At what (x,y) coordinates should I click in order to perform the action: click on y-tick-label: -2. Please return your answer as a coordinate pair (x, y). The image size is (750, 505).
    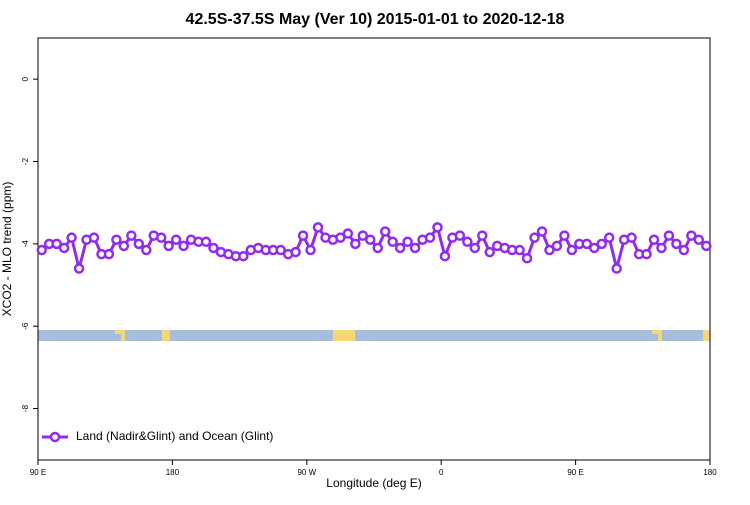
    Looking at the image, I should click on (25, 161).